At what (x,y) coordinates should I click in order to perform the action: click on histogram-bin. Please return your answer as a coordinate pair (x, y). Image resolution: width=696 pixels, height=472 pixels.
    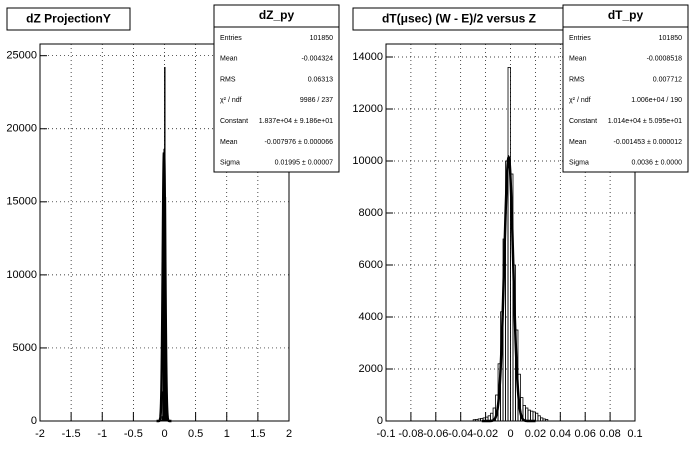
    Looking at the image, I should click on (546, 420).